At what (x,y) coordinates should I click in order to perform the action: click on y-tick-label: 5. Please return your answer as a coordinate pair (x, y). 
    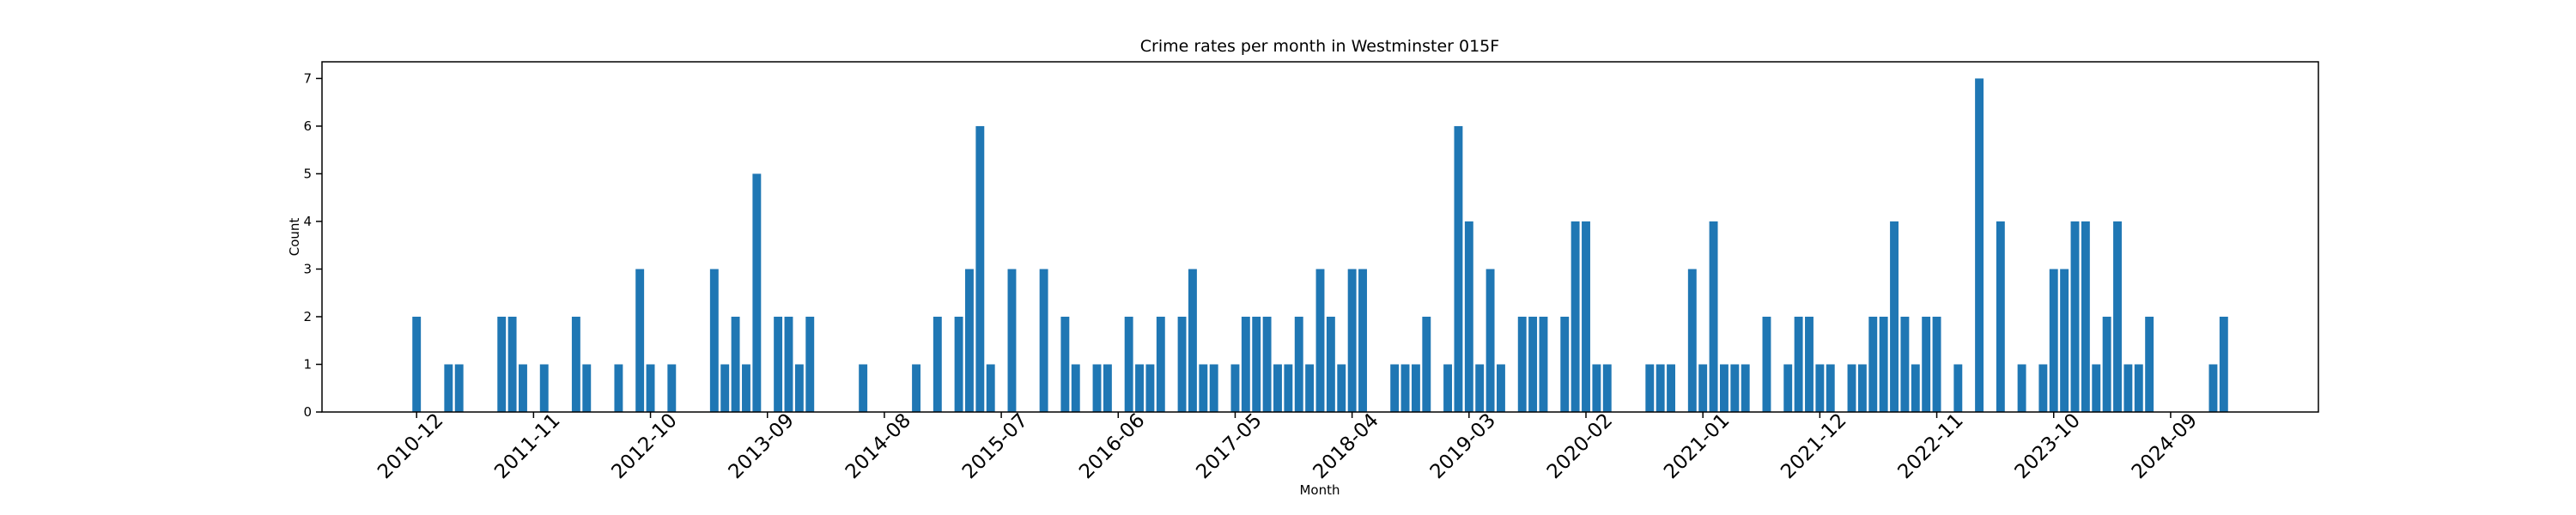
    Looking at the image, I should click on (307, 173).